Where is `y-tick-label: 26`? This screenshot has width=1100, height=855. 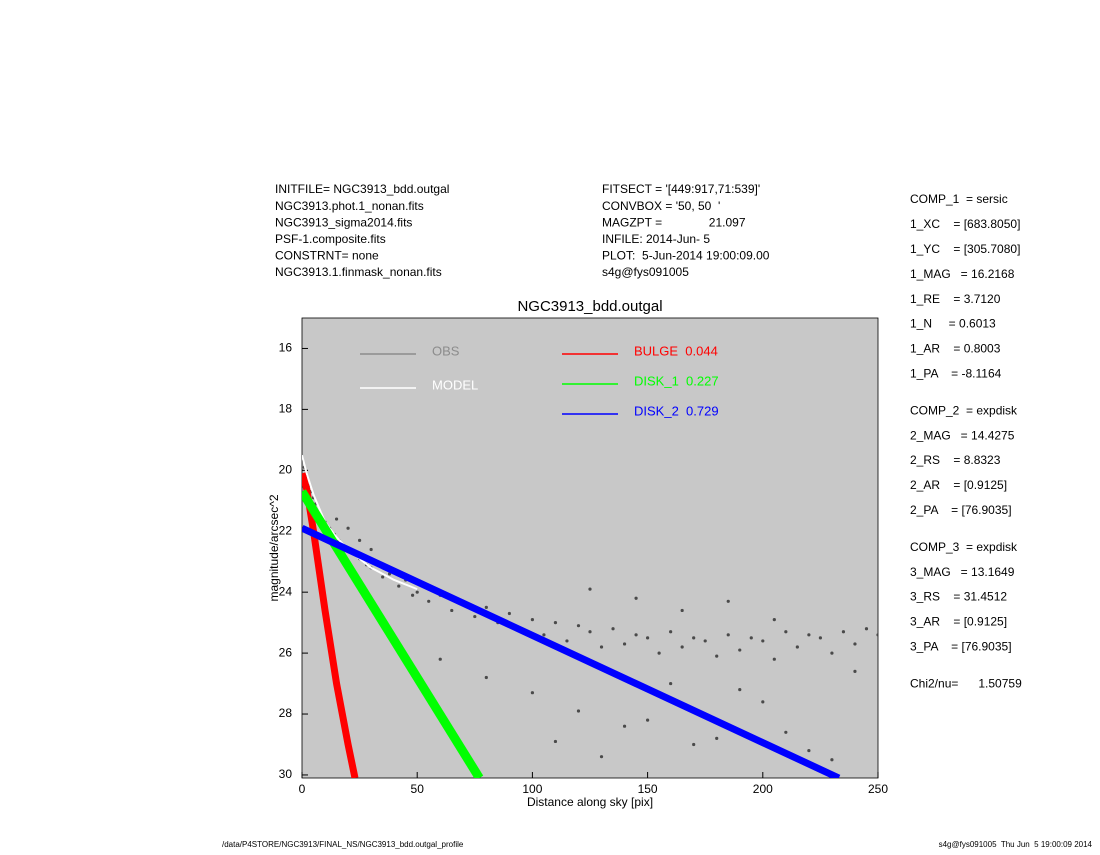
y-tick-label: 26 is located at coordinates (286, 652).